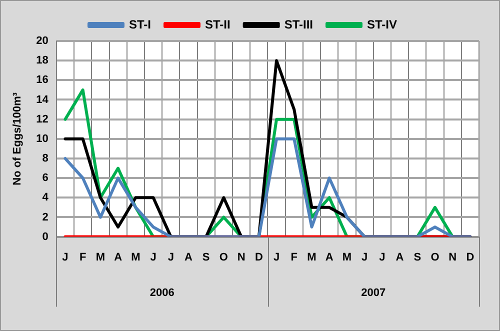 The height and width of the screenshot is (331, 500). What do you see at coordinates (140, 24) in the screenshot?
I see `legend-label: ST-I` at bounding box center [140, 24].